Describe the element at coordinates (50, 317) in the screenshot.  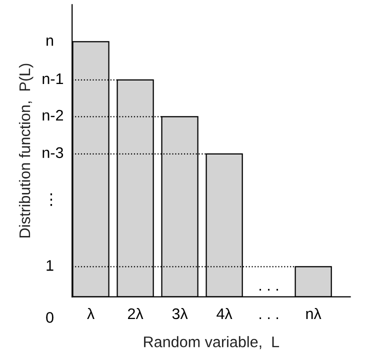
I see `text: 0` at that location.